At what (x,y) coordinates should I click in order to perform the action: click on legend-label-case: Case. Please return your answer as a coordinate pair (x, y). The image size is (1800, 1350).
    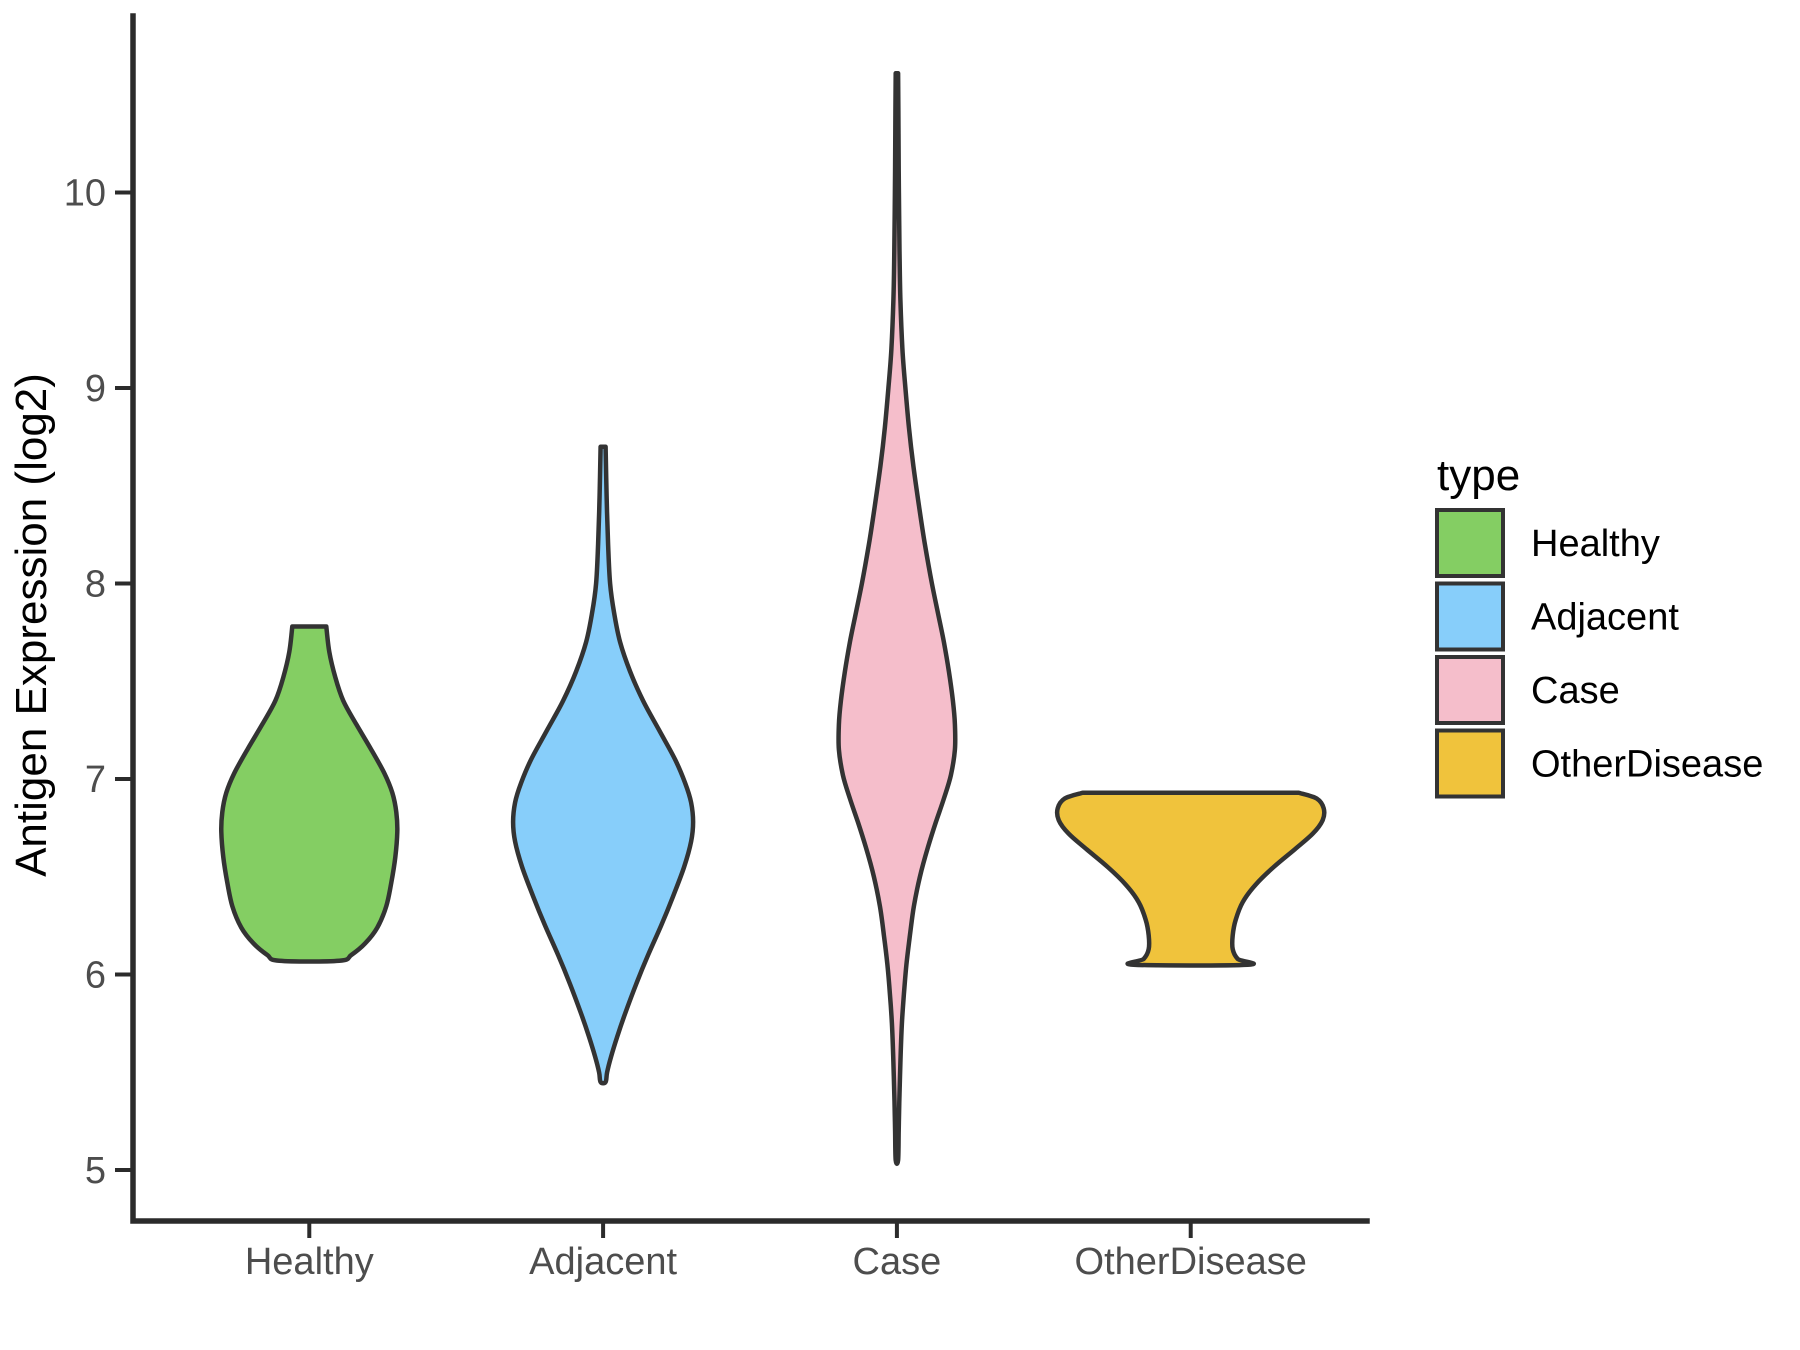
    Looking at the image, I should click on (1575, 691).